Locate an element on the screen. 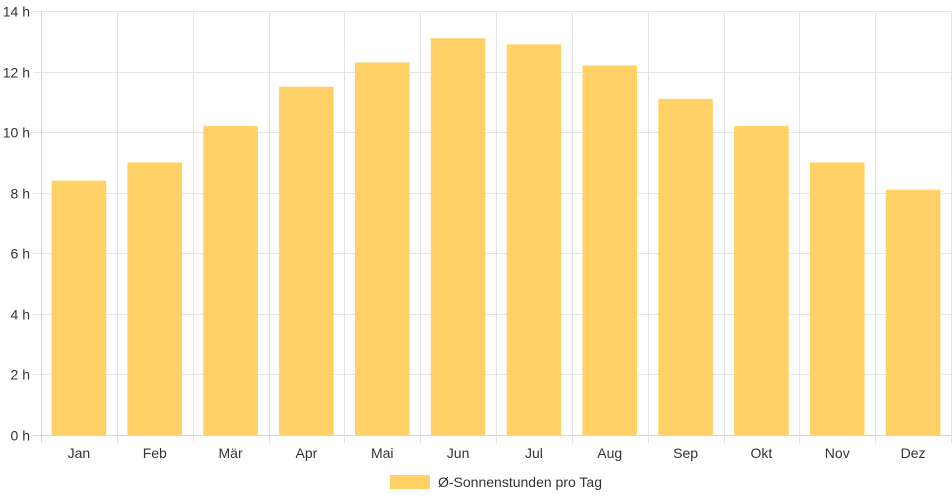  bar-nov is located at coordinates (837, 298).